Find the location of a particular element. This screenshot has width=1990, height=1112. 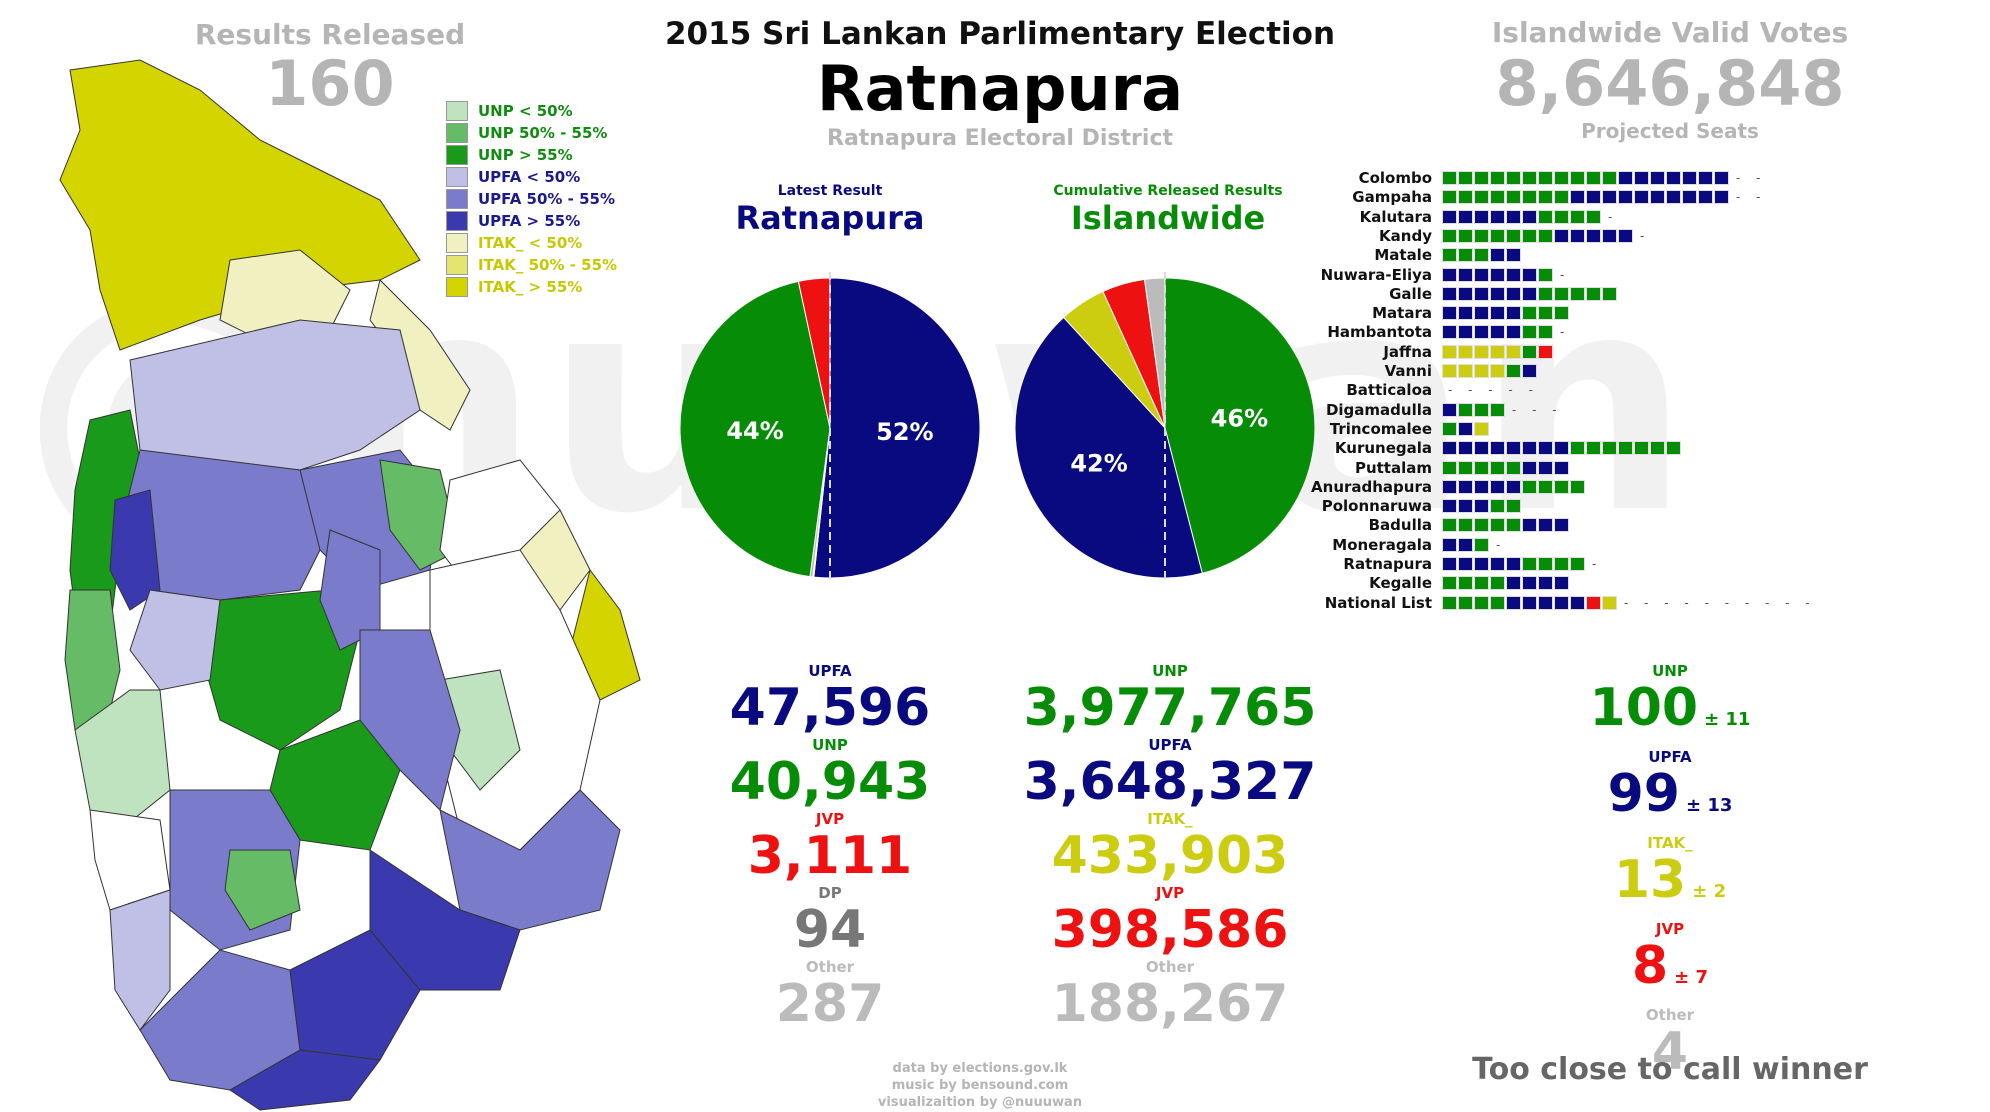

seat-row: Kandy - is located at coordinates (1475, 236).